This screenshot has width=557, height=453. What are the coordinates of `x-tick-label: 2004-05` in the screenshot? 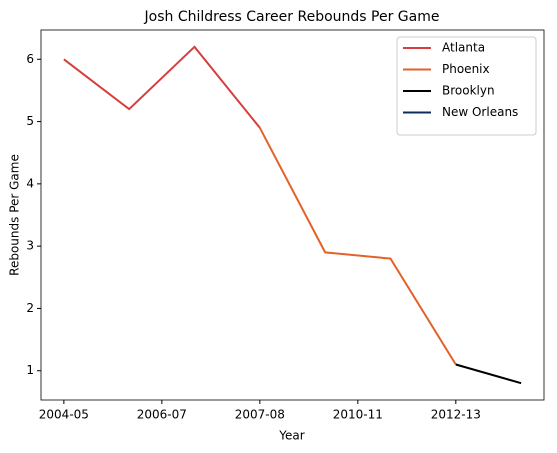 It's located at (64, 415).